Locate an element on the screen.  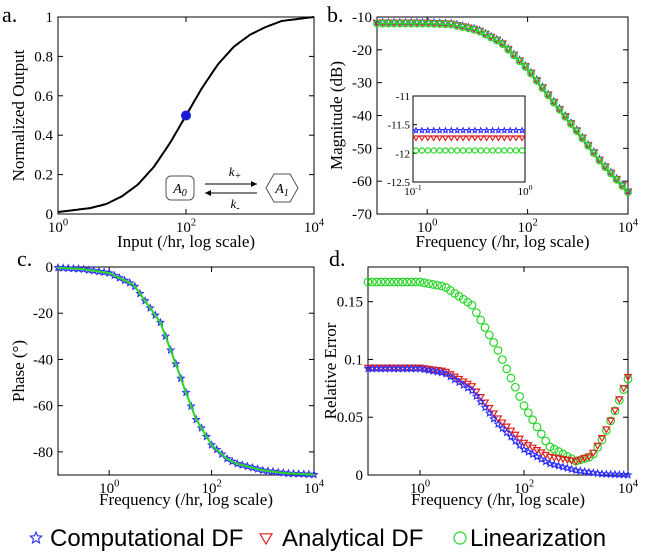
panel-label-d: d. is located at coordinates (337, 258).